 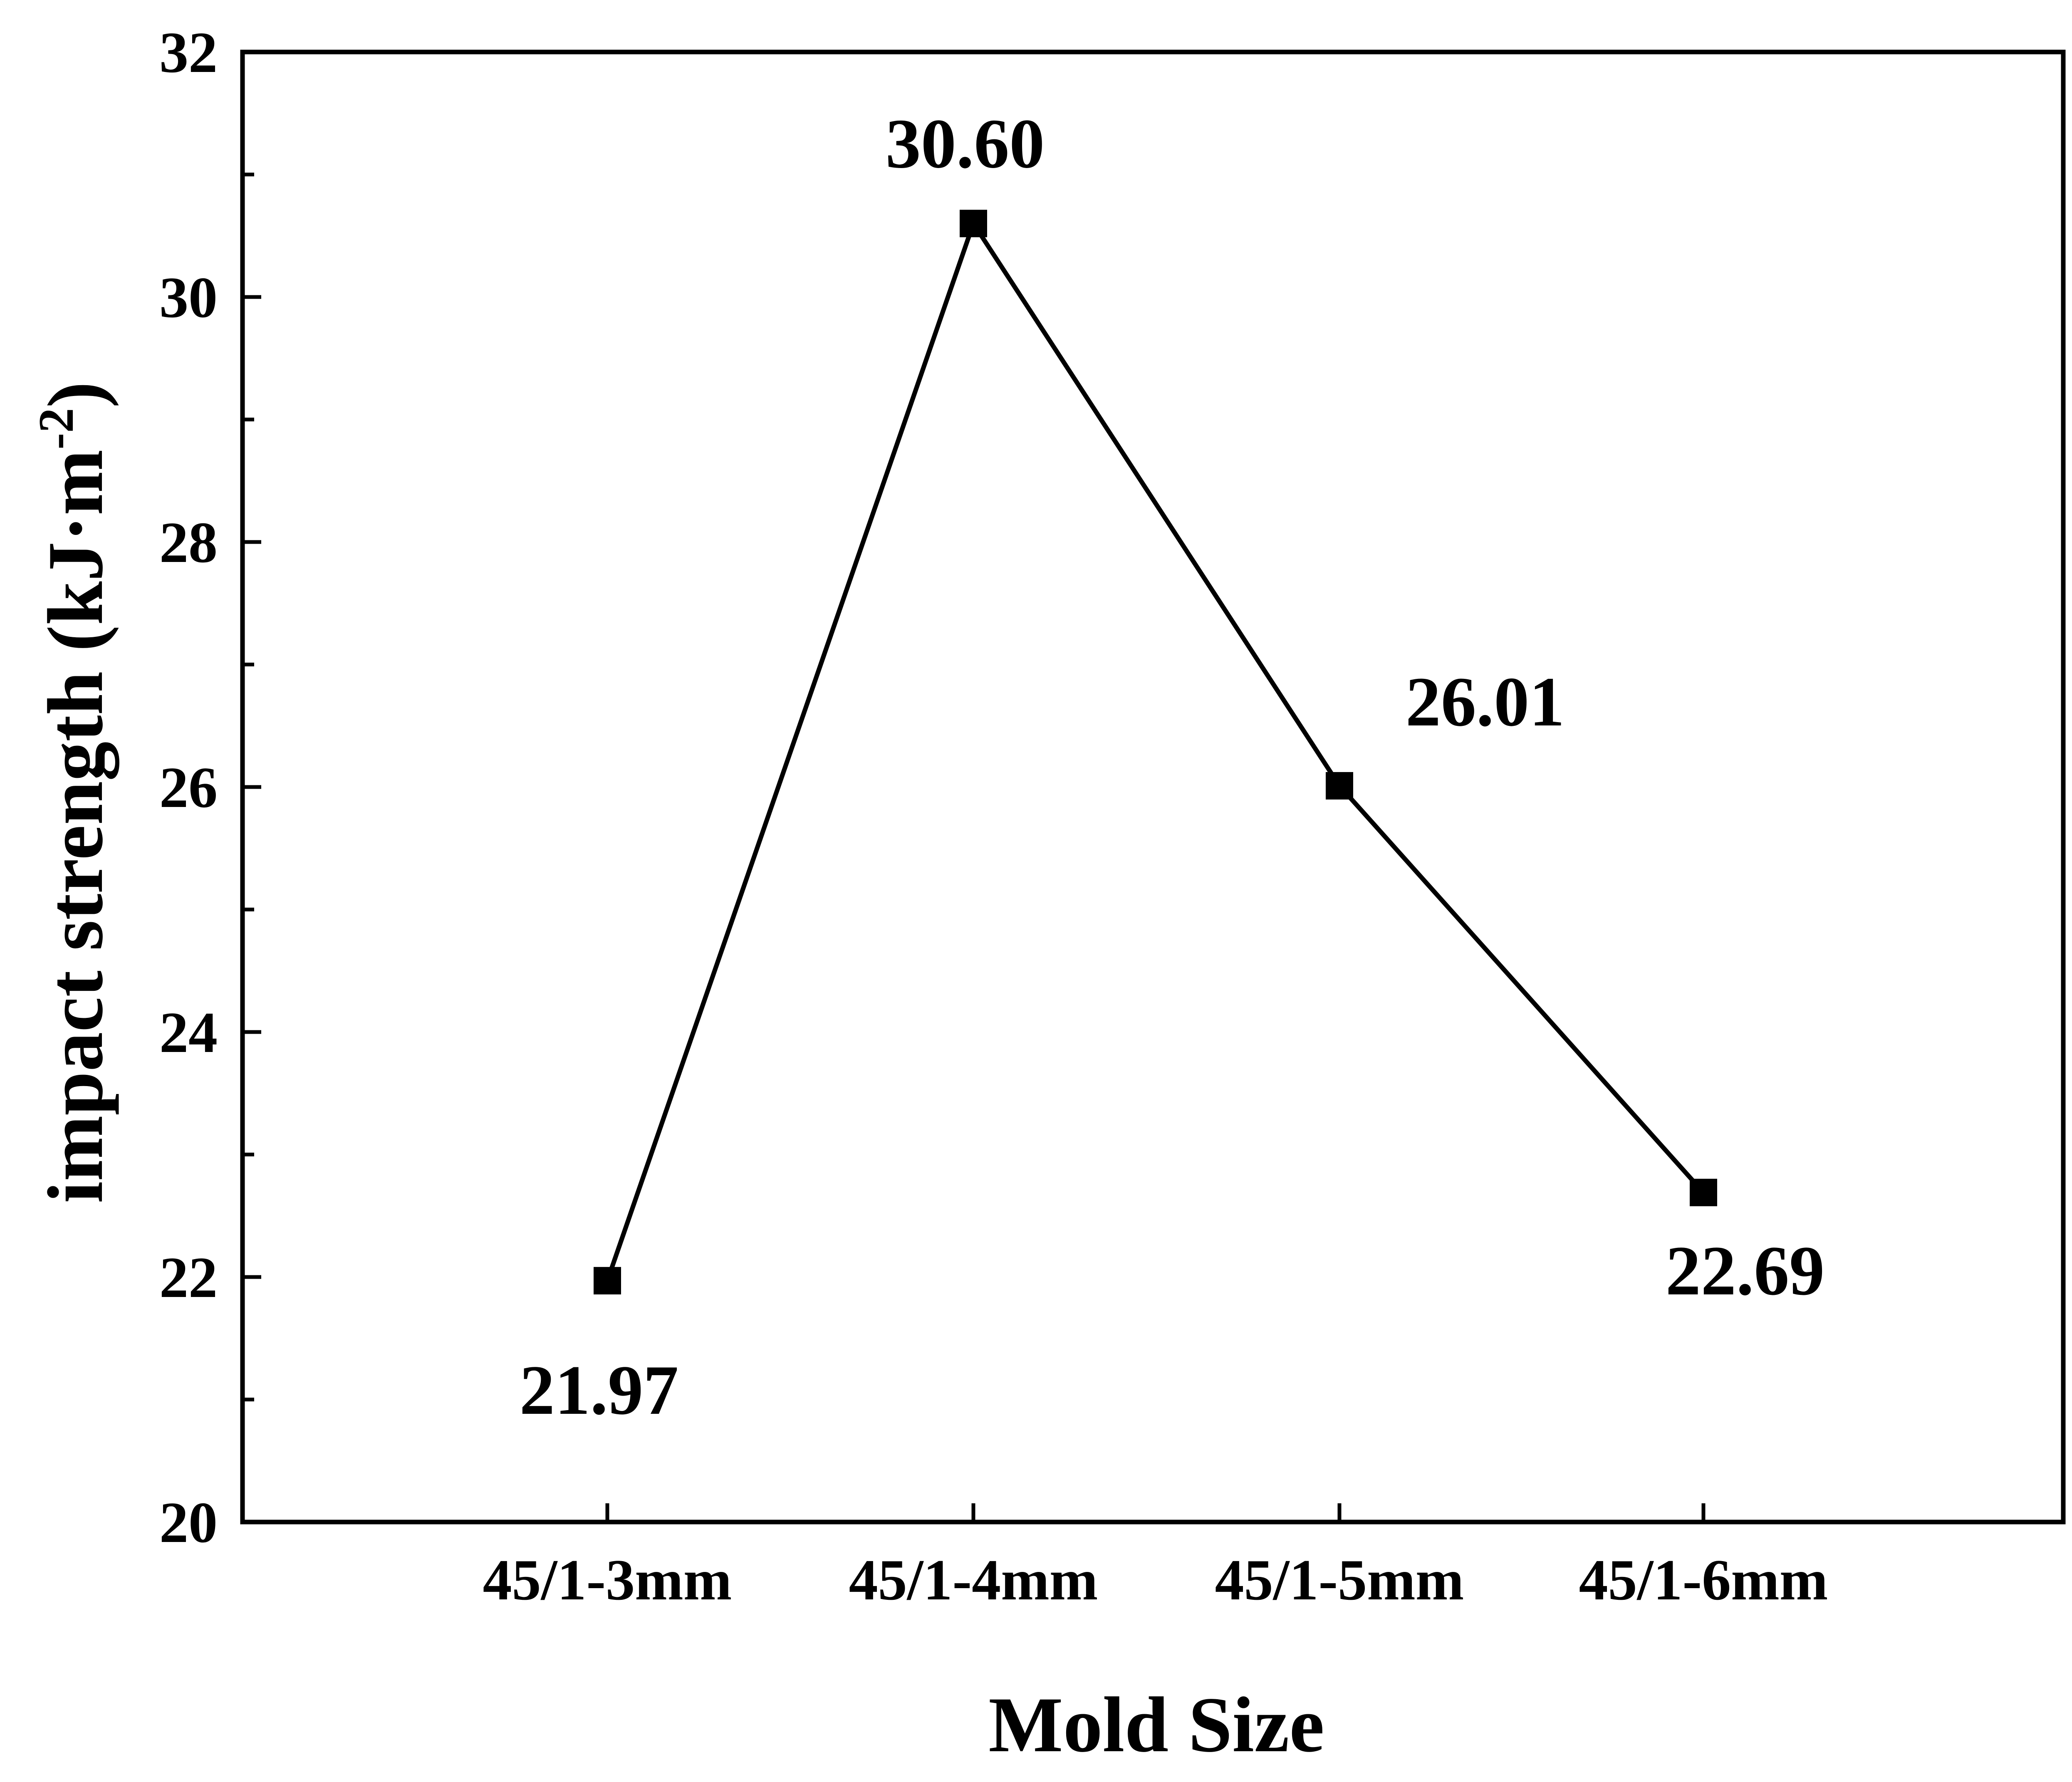 I want to click on x-tick-label: 45/1-6mm, so click(x=1704, y=1580).